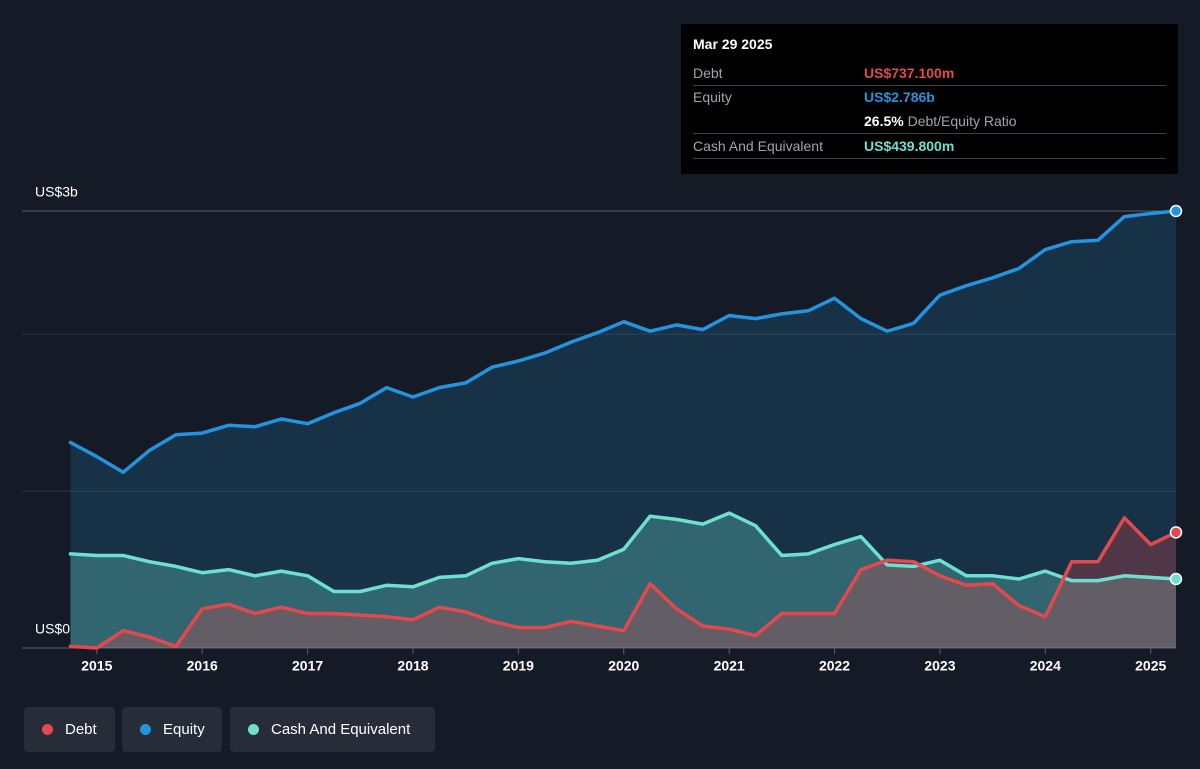  What do you see at coordinates (1045, 666) in the screenshot?
I see `x-tick-label: 2024` at bounding box center [1045, 666].